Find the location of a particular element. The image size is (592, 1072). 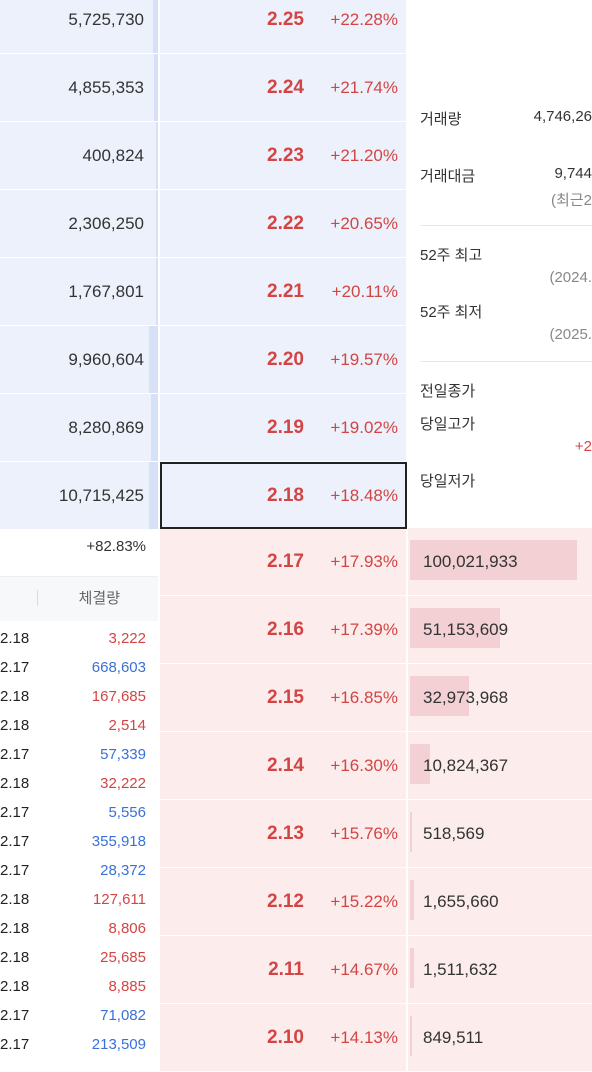

ask-price-row: 2.20 +19.57% is located at coordinates (283, 360).